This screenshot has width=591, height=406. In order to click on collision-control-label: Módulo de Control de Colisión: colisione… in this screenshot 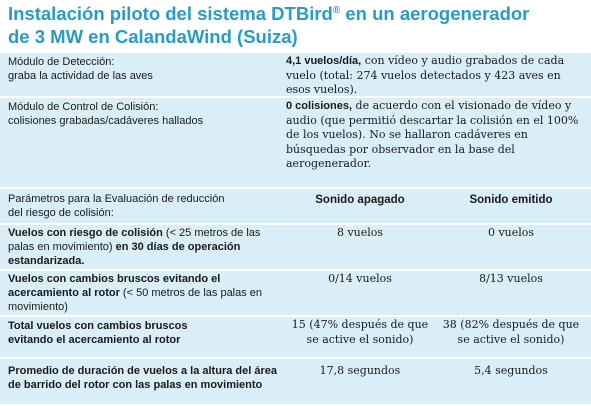, I will do `click(106, 114)`.